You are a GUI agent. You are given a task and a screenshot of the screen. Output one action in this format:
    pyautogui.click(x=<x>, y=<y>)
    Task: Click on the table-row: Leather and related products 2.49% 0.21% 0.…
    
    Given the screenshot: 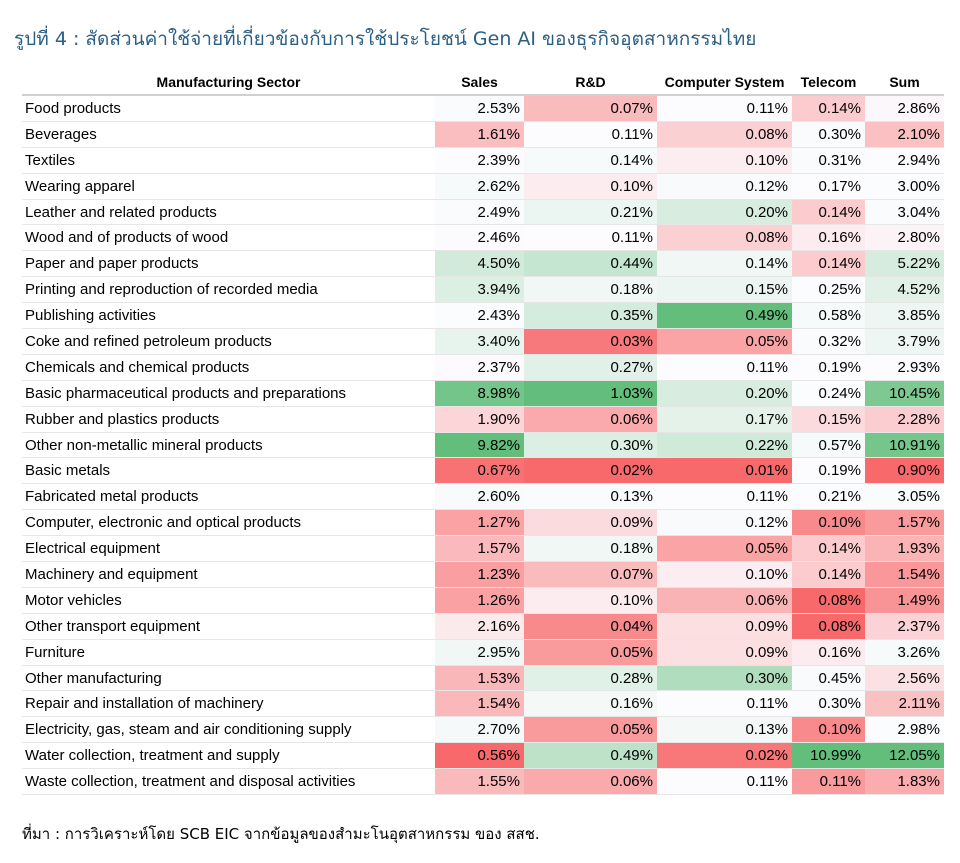 What is the action you would take?
    pyautogui.click(x=483, y=212)
    